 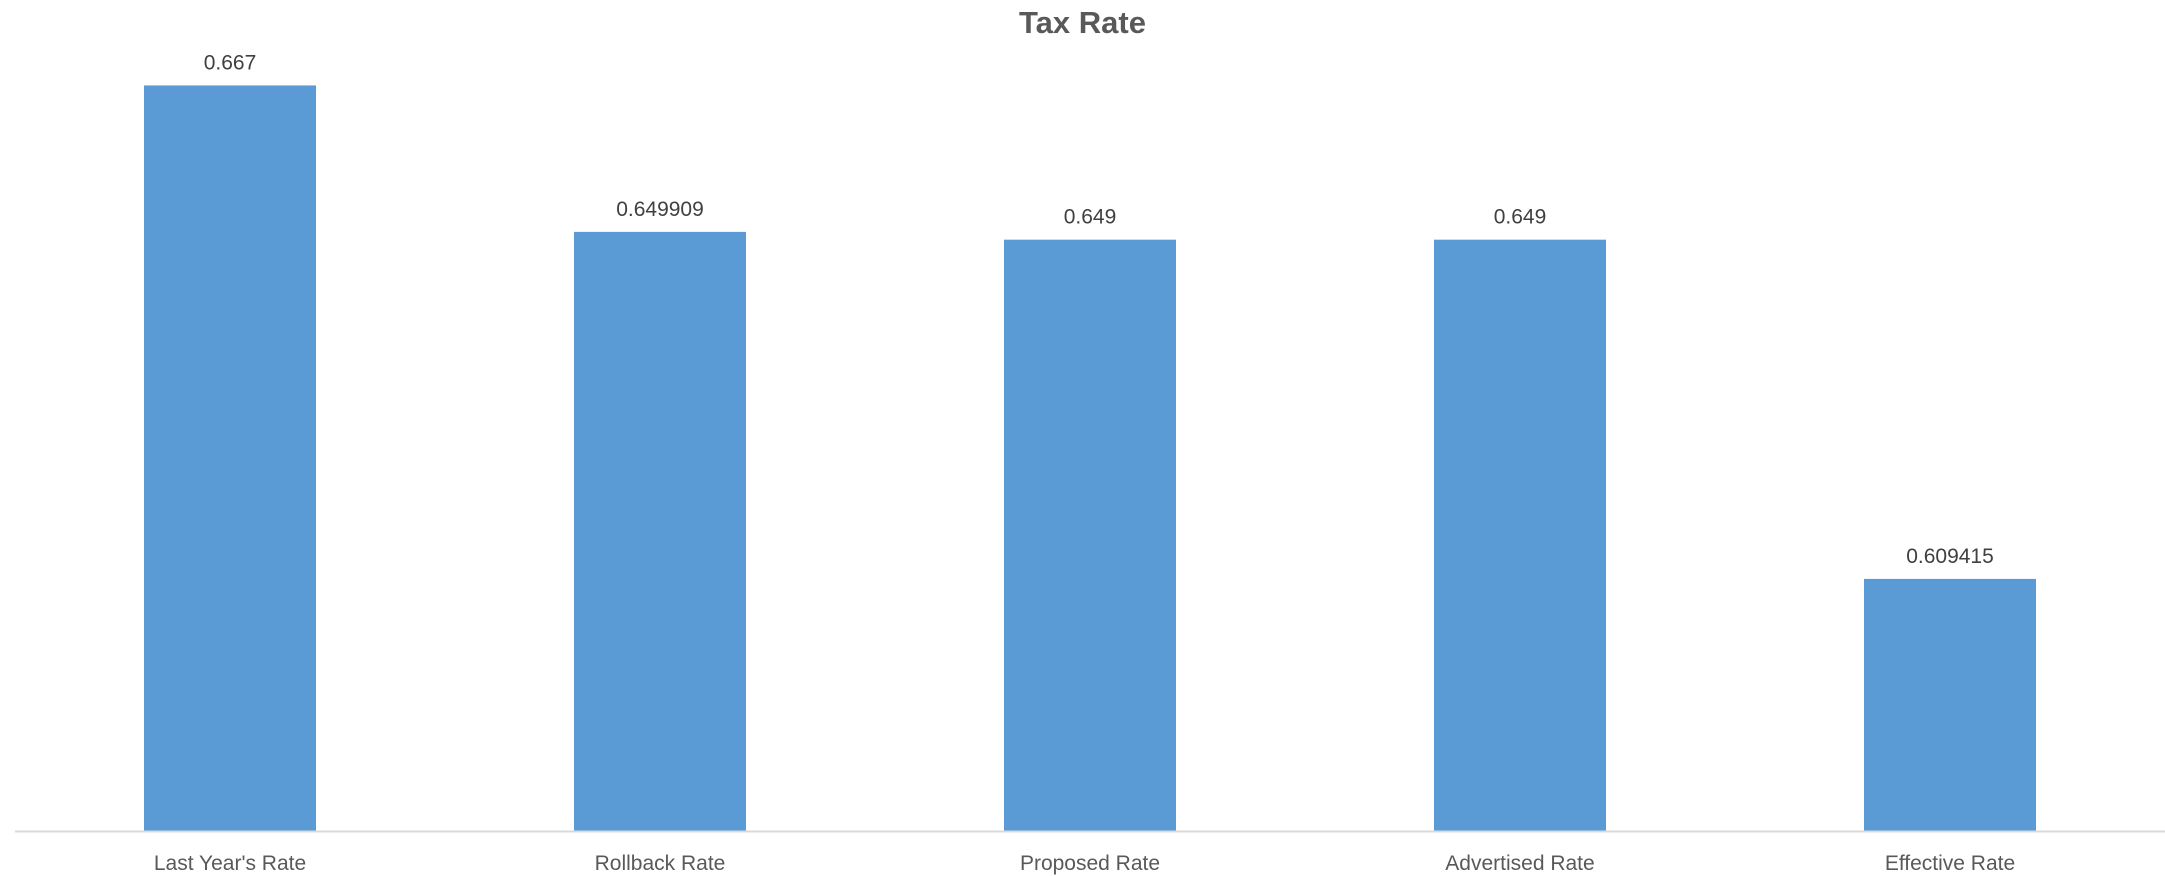 What do you see at coordinates (230, 863) in the screenshot?
I see `x-tick-label-0: Last Year's Rate` at bounding box center [230, 863].